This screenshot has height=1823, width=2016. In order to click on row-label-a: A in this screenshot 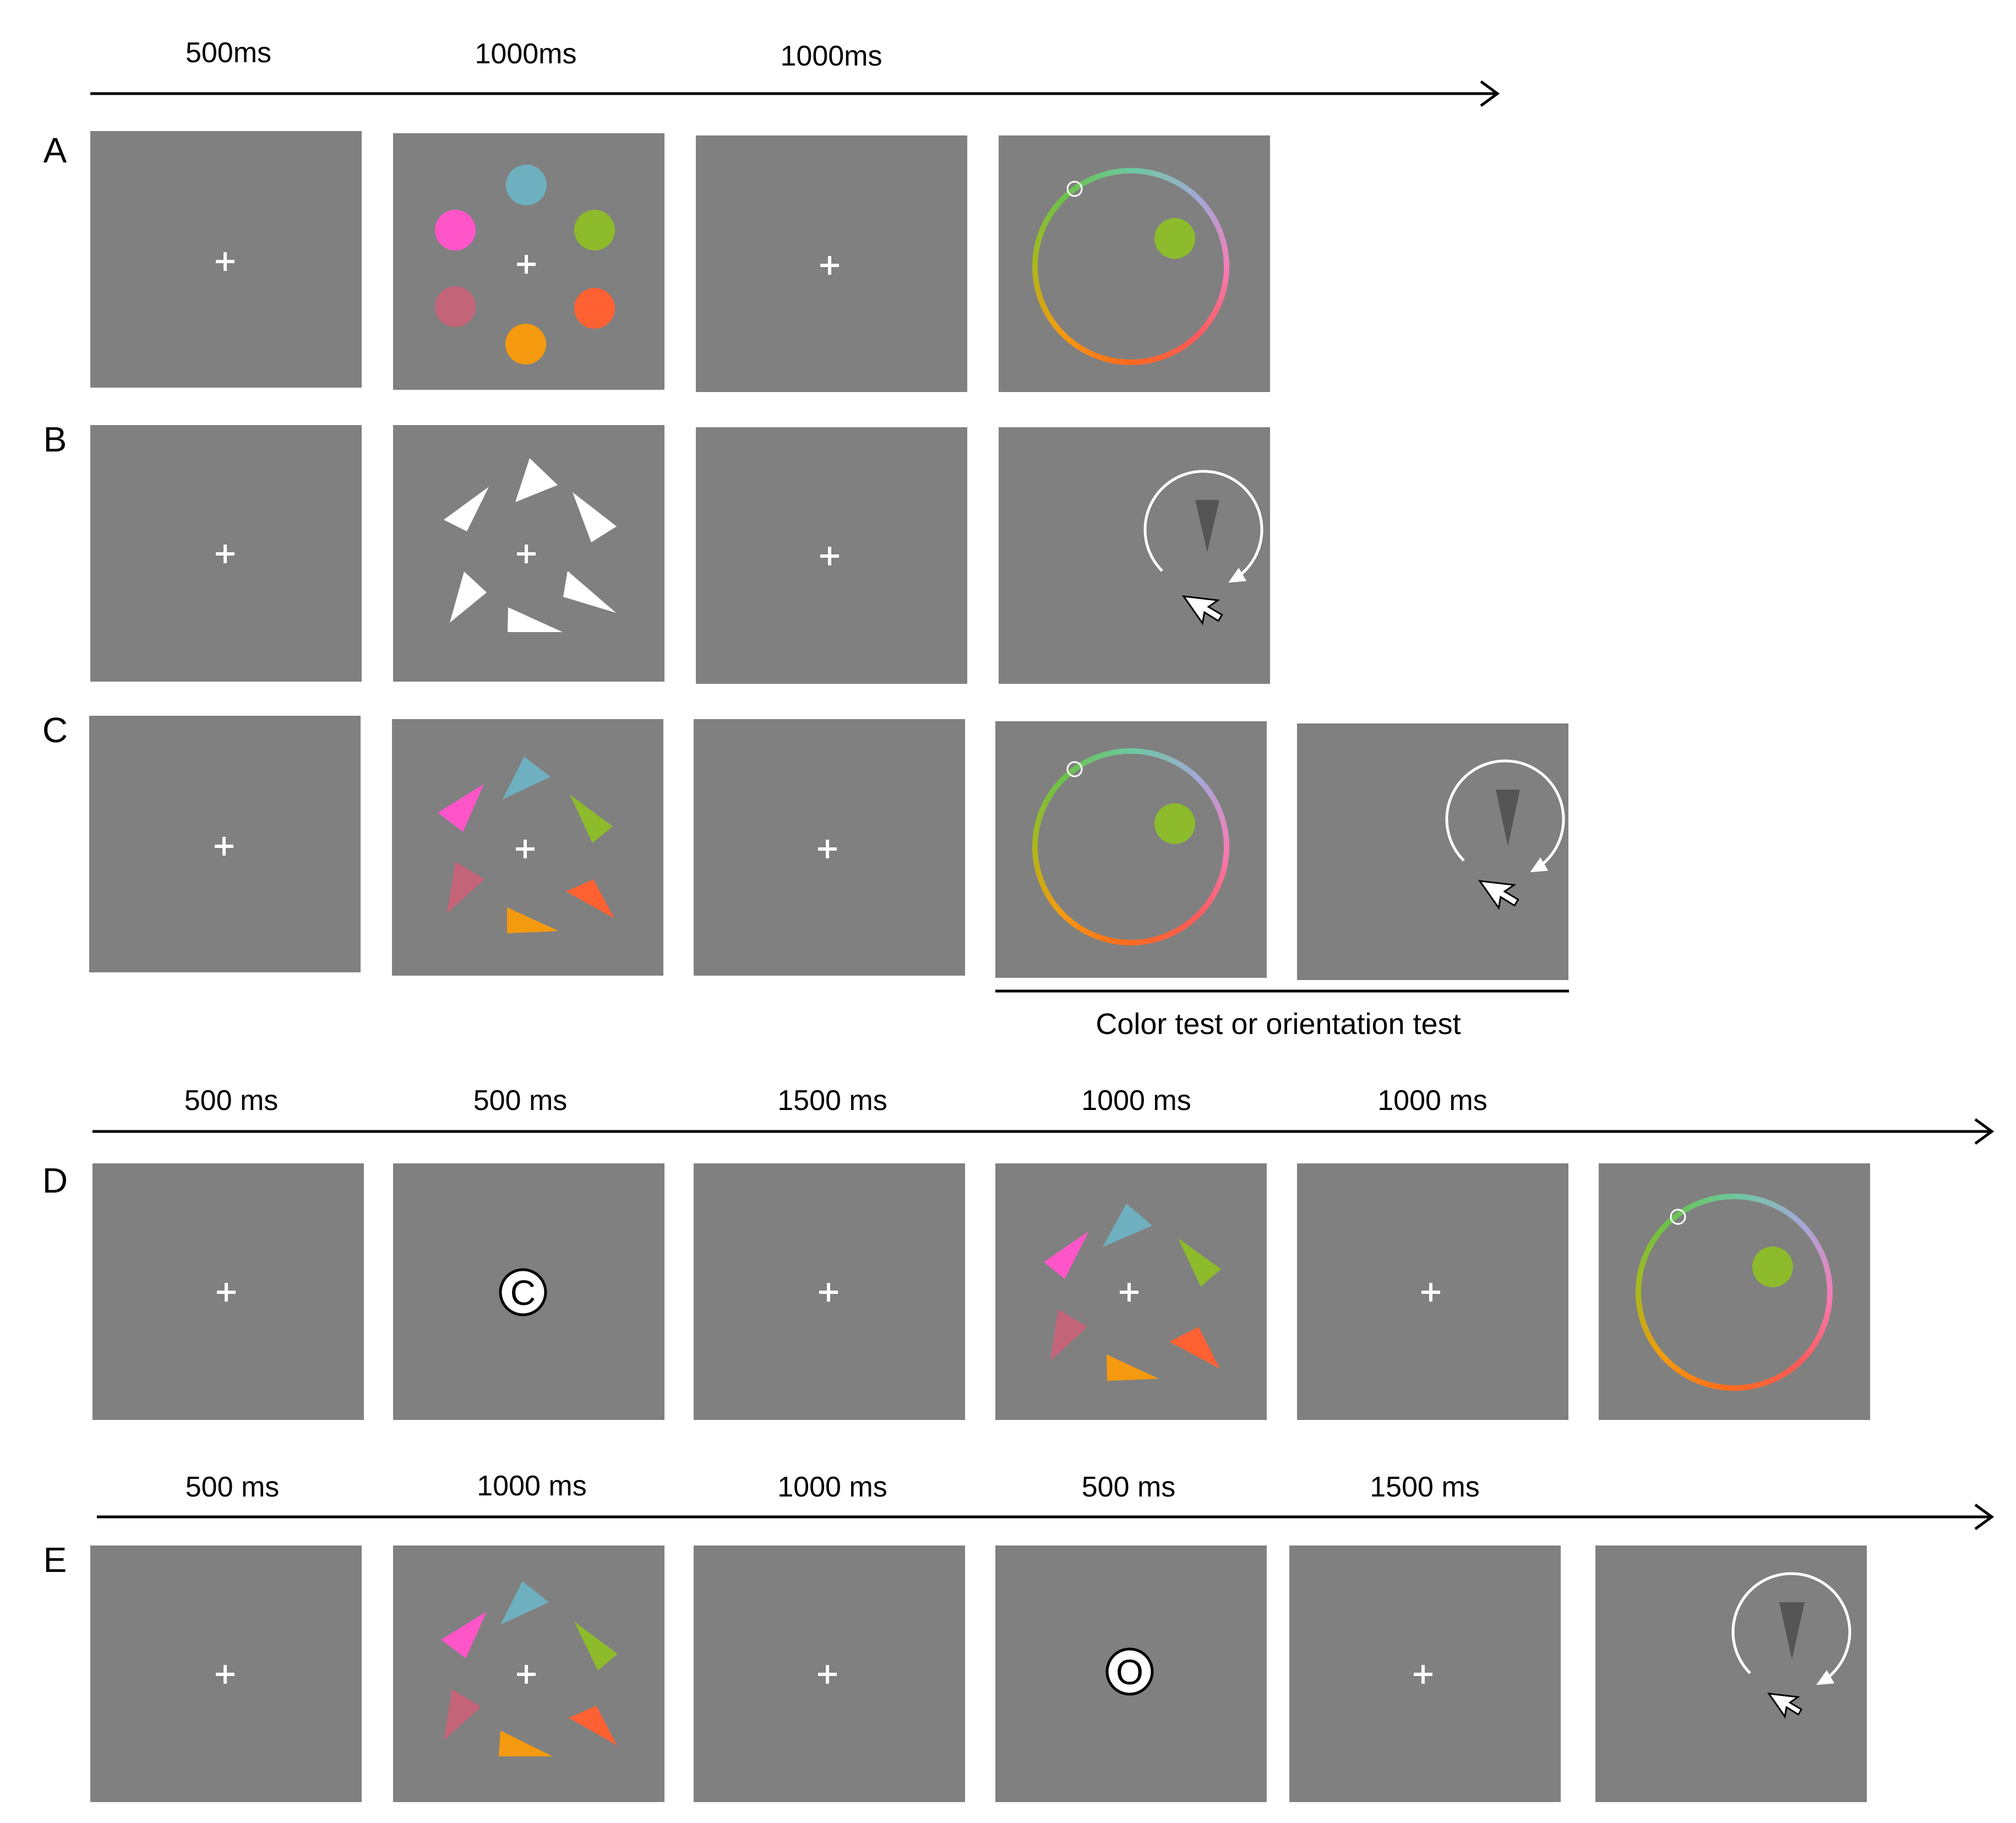, I will do `click(55, 150)`.